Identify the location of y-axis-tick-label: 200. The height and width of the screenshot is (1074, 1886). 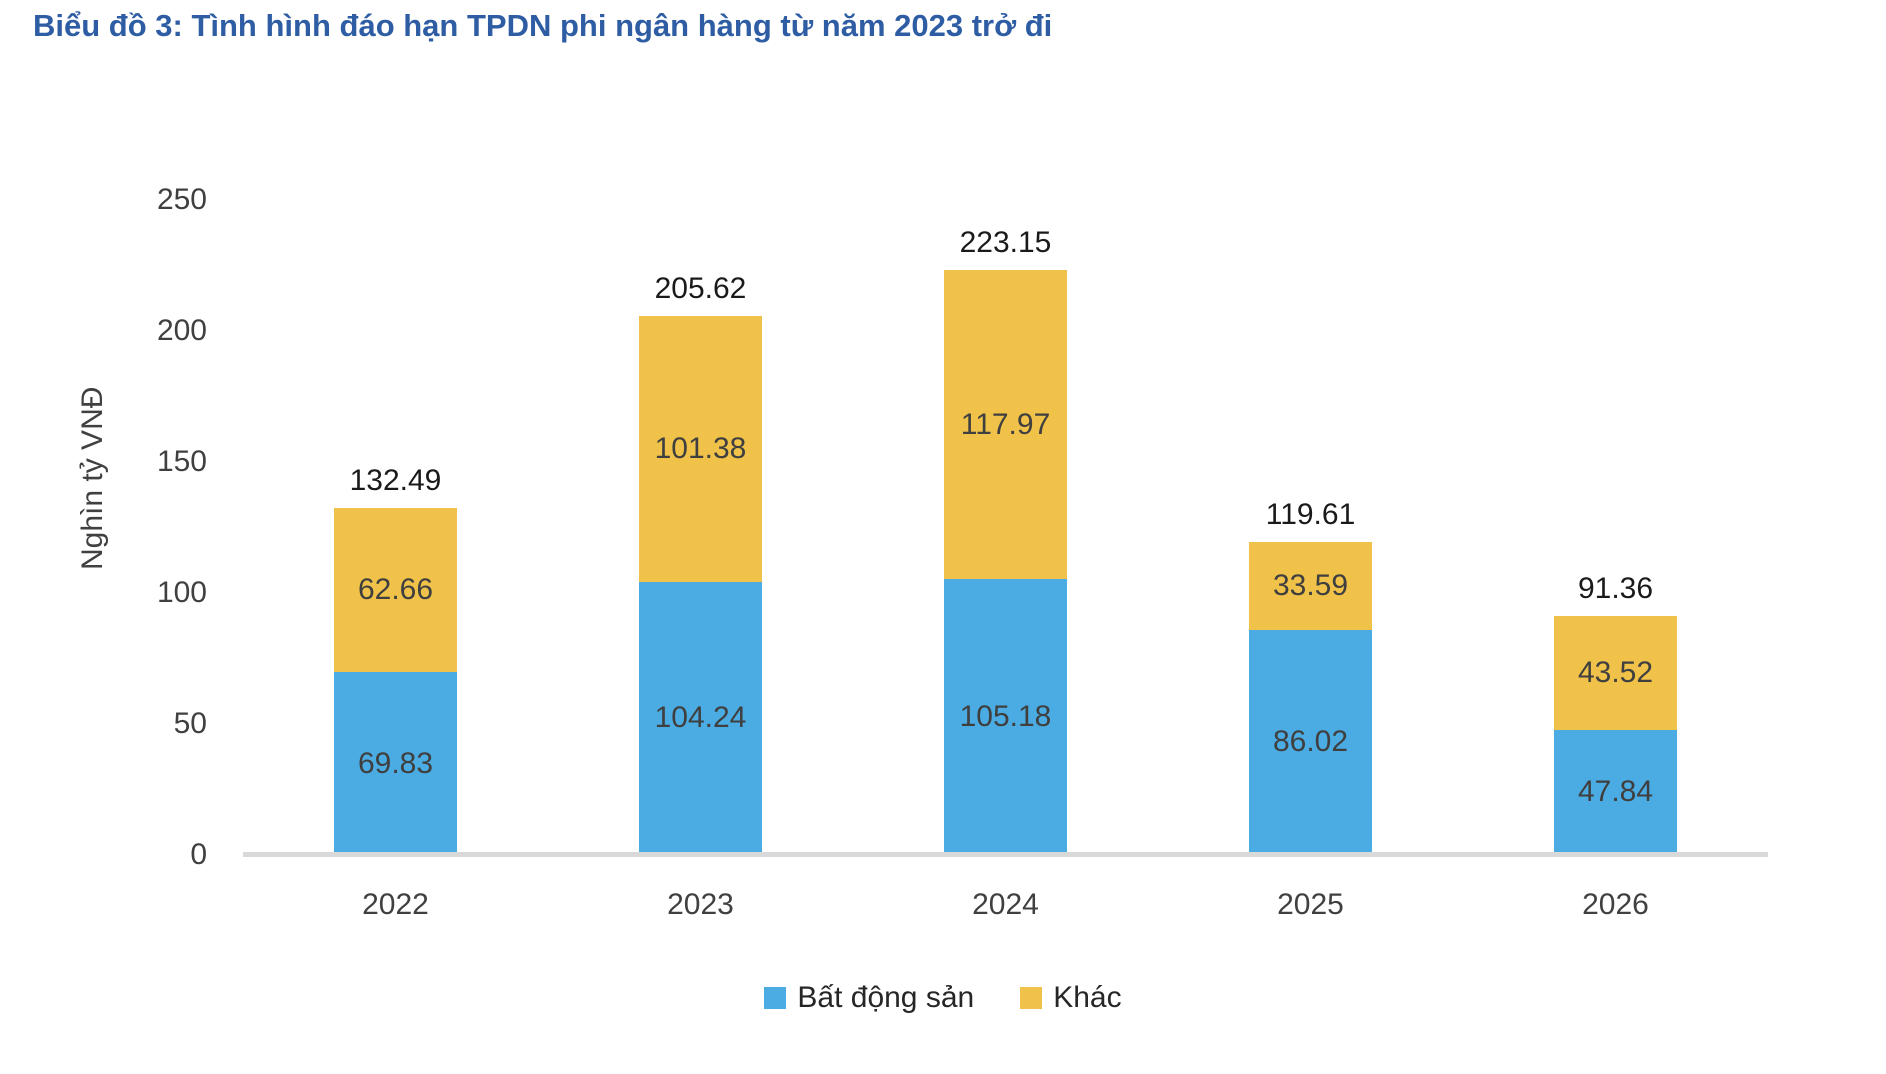
(181, 330).